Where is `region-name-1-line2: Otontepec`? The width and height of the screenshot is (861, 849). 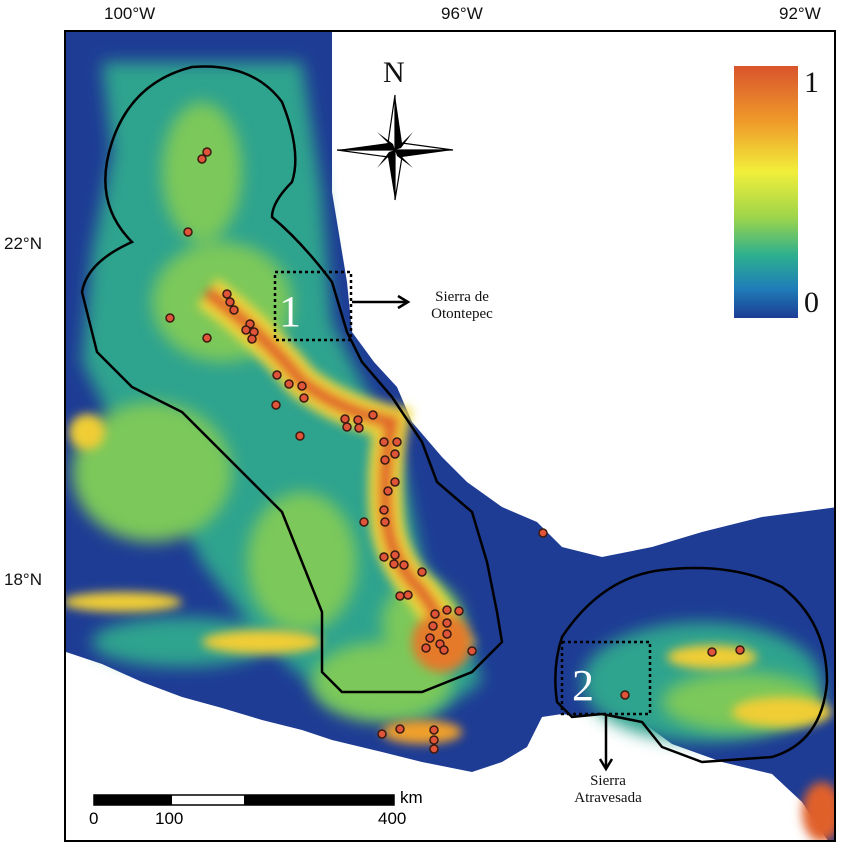 region-name-1-line2: Otontepec is located at coordinates (462, 314).